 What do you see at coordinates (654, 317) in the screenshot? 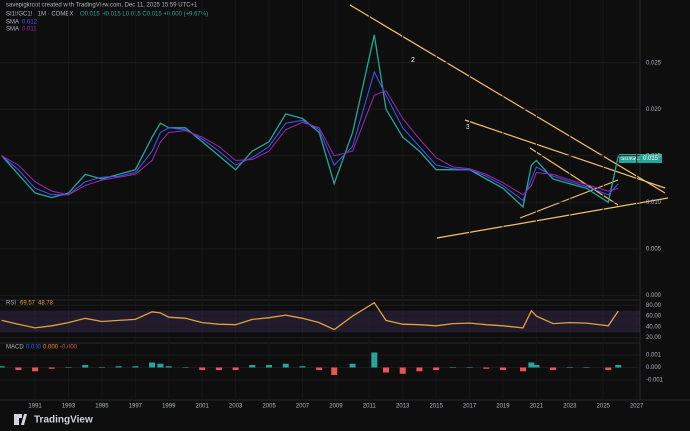
I see `y-tick-label: 60.00` at bounding box center [654, 317].